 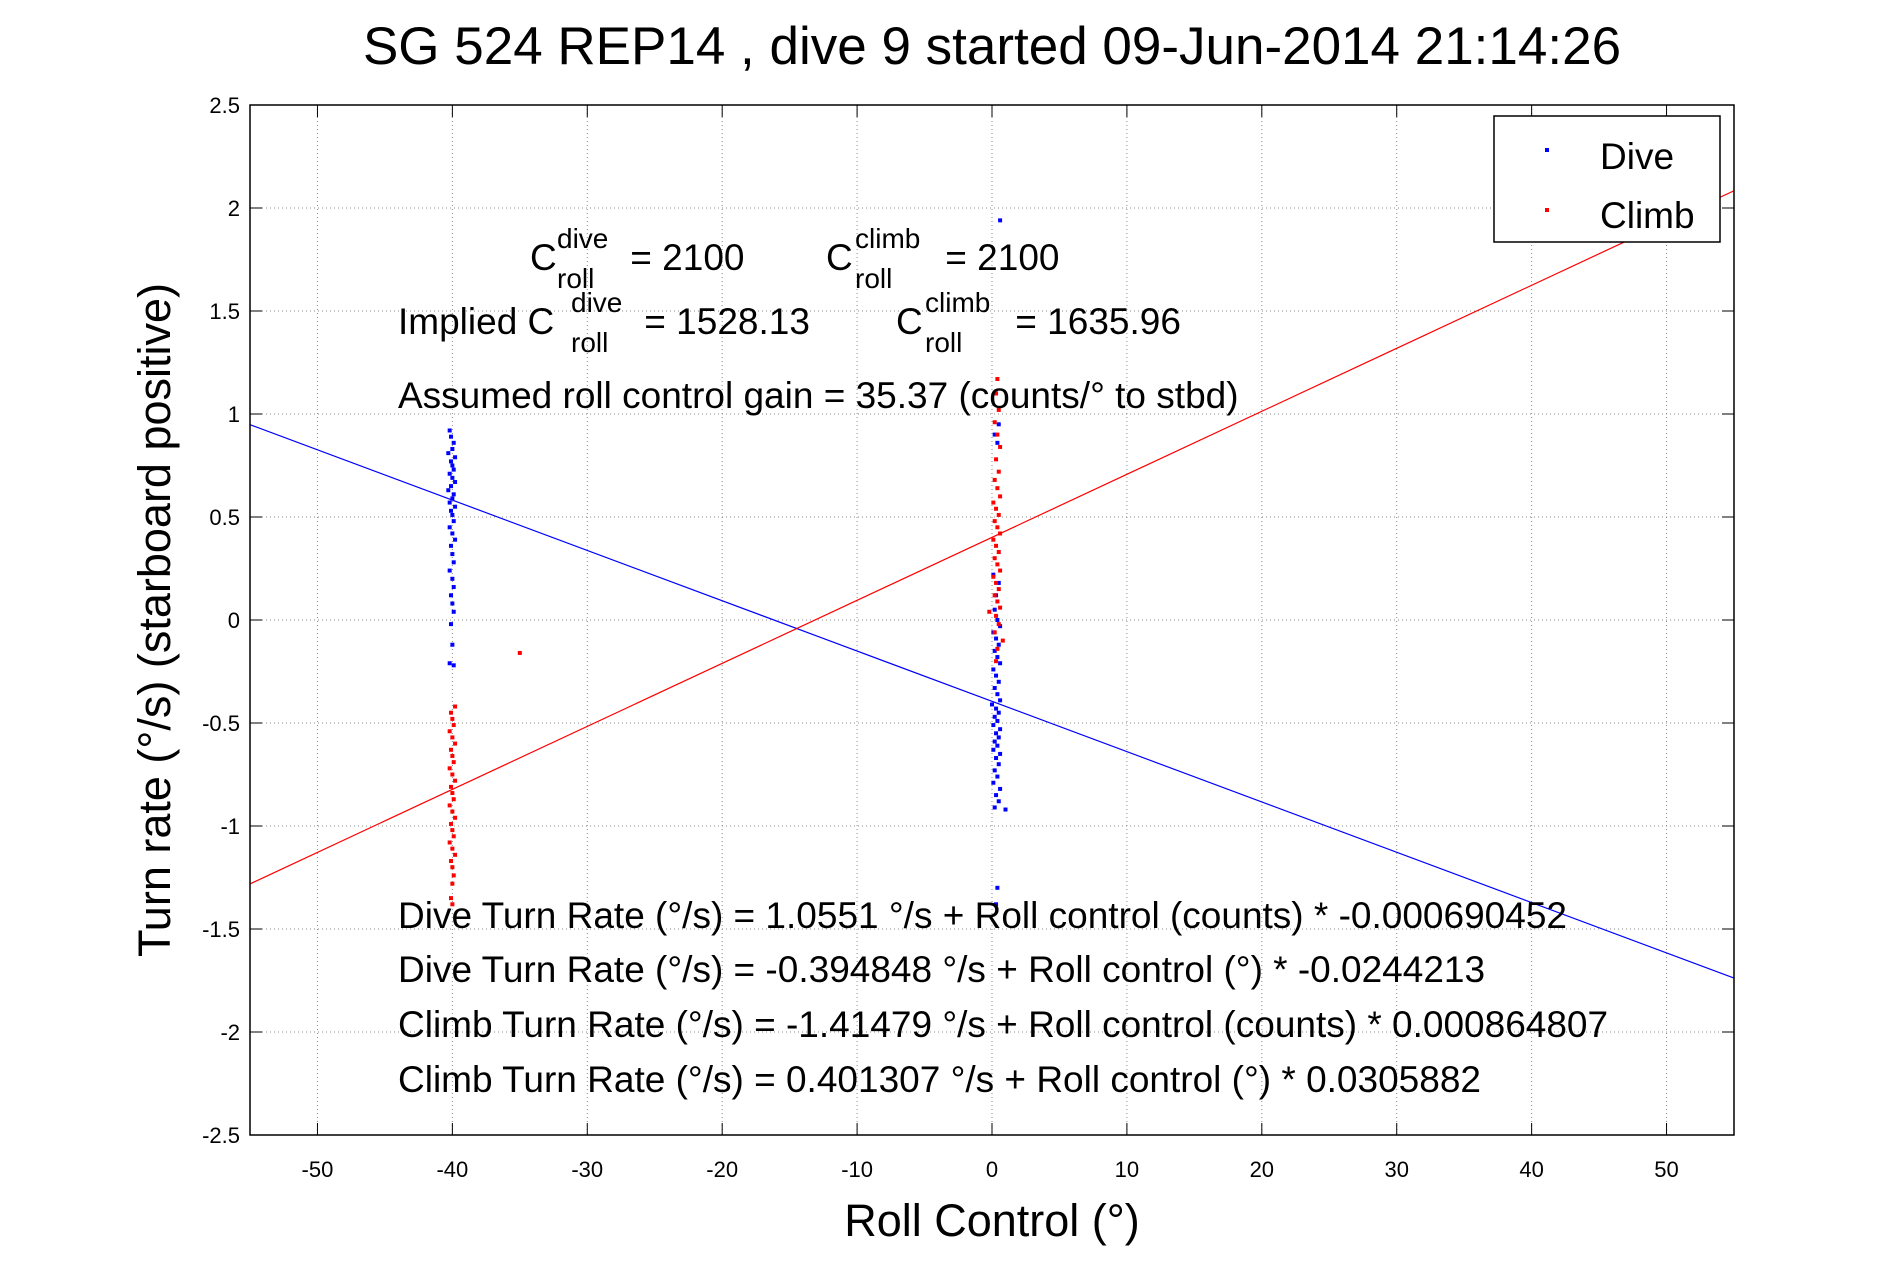 What do you see at coordinates (1637, 156) in the screenshot?
I see `legend-label-dive: Dive` at bounding box center [1637, 156].